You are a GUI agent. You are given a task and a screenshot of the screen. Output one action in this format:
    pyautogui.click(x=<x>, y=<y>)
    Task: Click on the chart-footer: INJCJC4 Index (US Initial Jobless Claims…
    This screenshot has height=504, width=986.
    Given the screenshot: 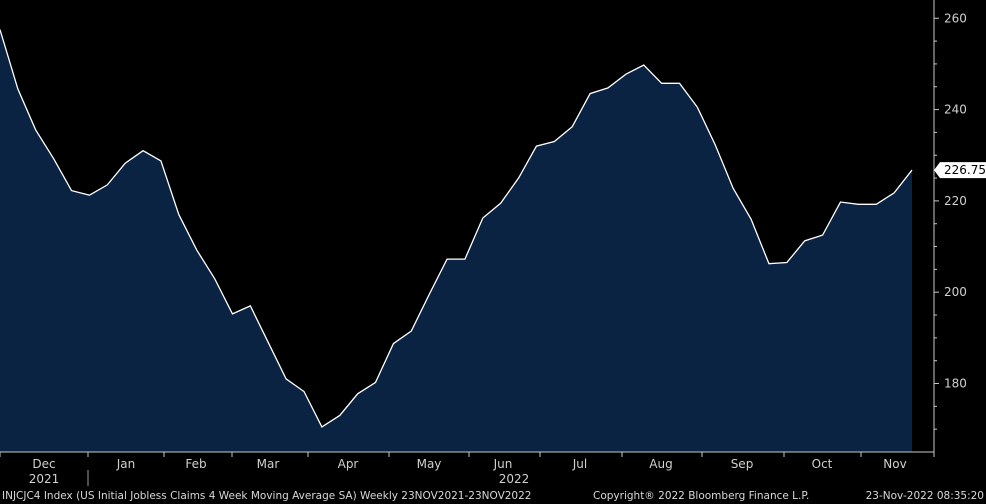 What is the action you would take?
    pyautogui.click(x=493, y=495)
    